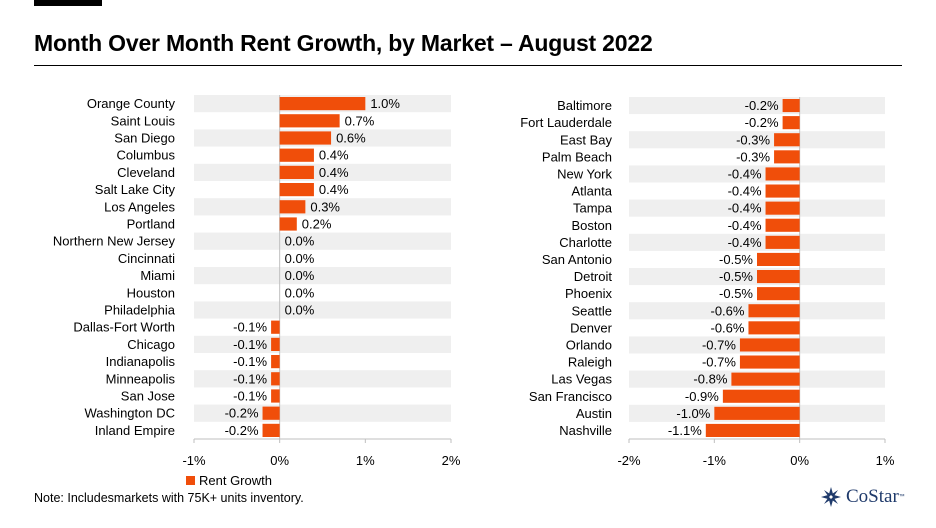  I want to click on category-label: San Antonio, so click(577, 259).